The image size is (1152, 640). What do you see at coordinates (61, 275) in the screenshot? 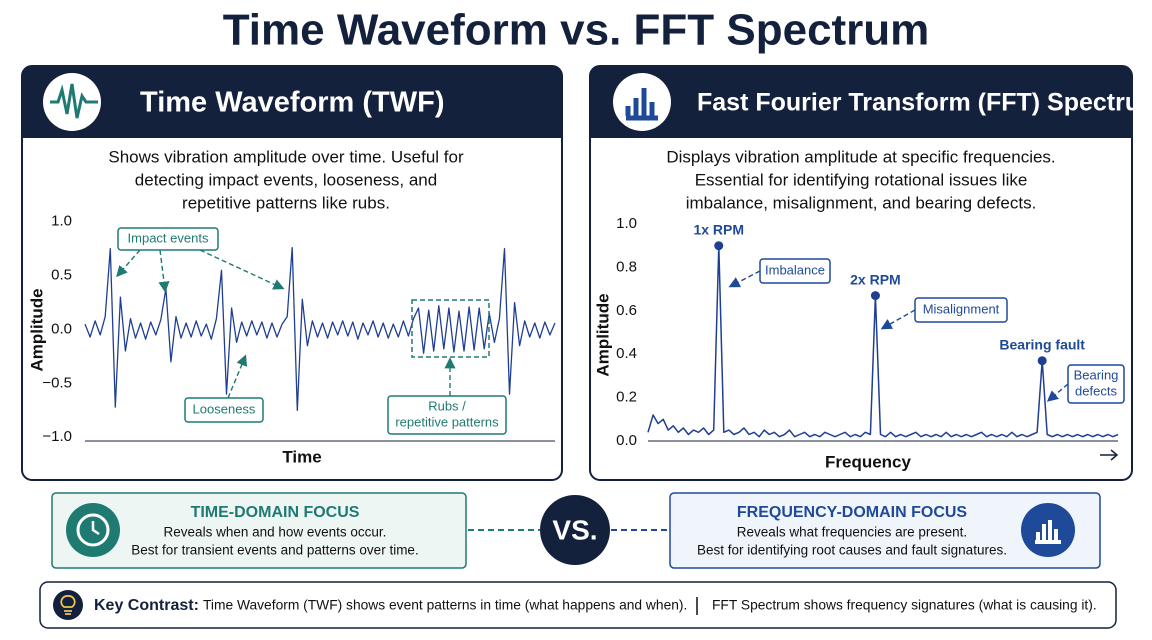
I see `y-tick-label: 0.5` at bounding box center [61, 275].